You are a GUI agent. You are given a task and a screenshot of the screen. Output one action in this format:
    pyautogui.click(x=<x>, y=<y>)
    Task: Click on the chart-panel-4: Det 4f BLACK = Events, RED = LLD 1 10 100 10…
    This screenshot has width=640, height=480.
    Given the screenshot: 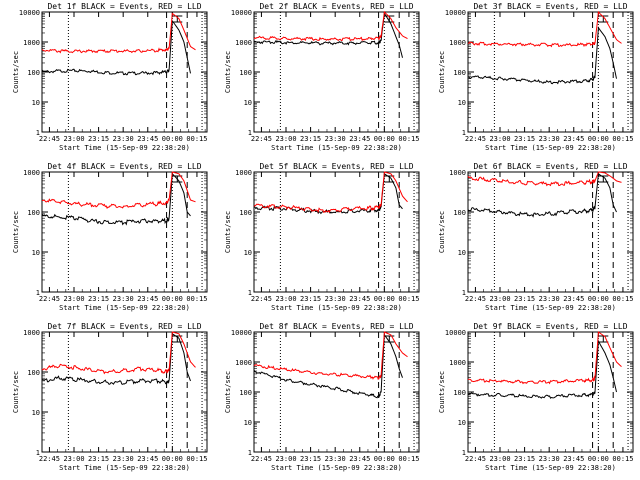 What is the action you would take?
    pyautogui.click(x=110, y=237)
    